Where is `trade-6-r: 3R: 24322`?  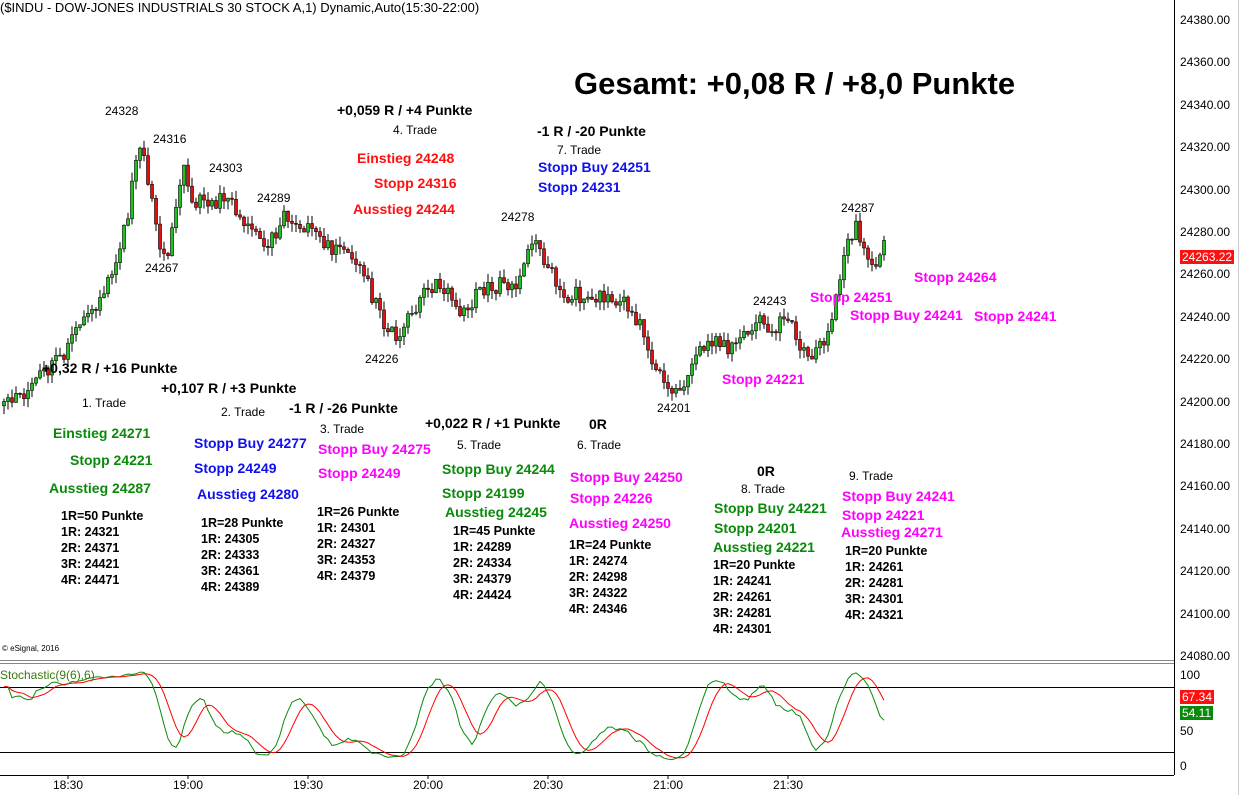 trade-6-r: 3R: 24322 is located at coordinates (598, 593).